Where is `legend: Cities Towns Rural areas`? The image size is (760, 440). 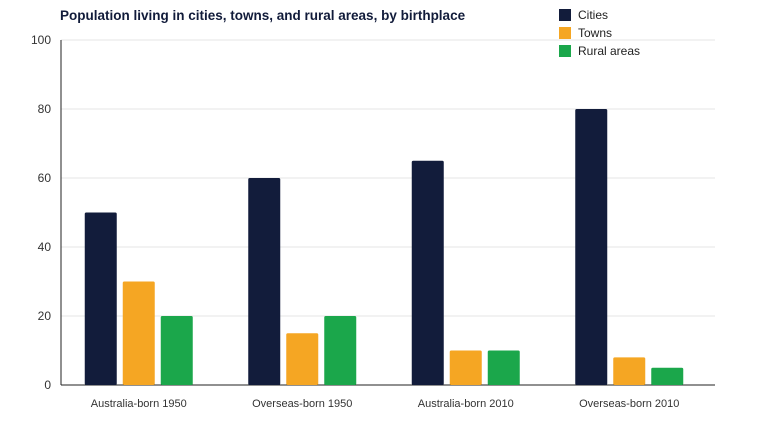 legend: Cities Towns Rural areas is located at coordinates (599, 33).